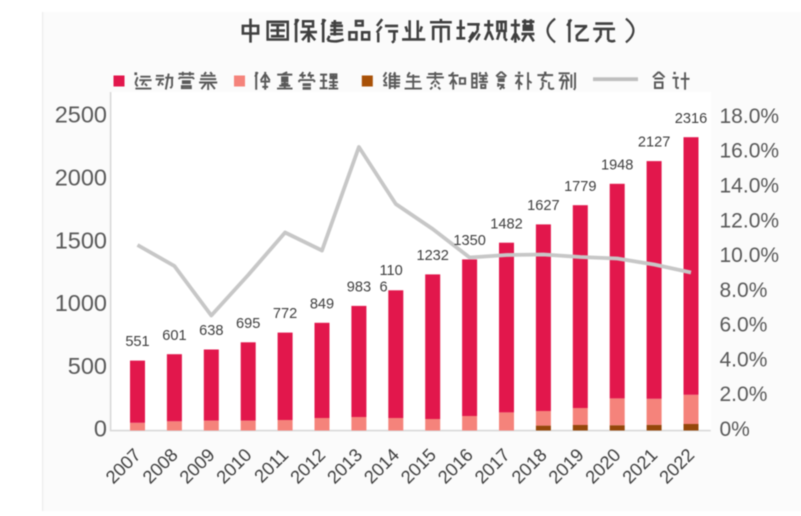  What do you see at coordinates (211, 331) in the screenshot?
I see `svg-text: 638` at bounding box center [211, 331].